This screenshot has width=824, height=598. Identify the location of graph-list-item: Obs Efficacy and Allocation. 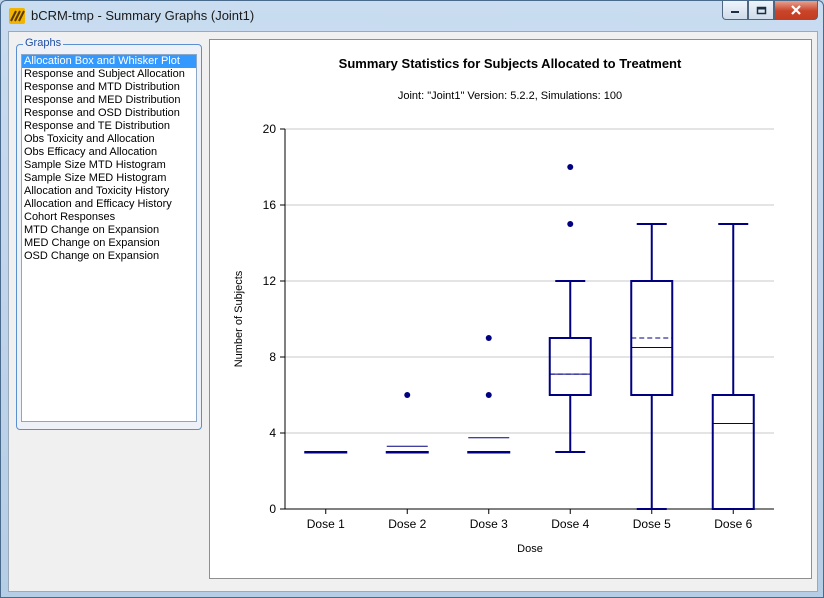
(91, 152).